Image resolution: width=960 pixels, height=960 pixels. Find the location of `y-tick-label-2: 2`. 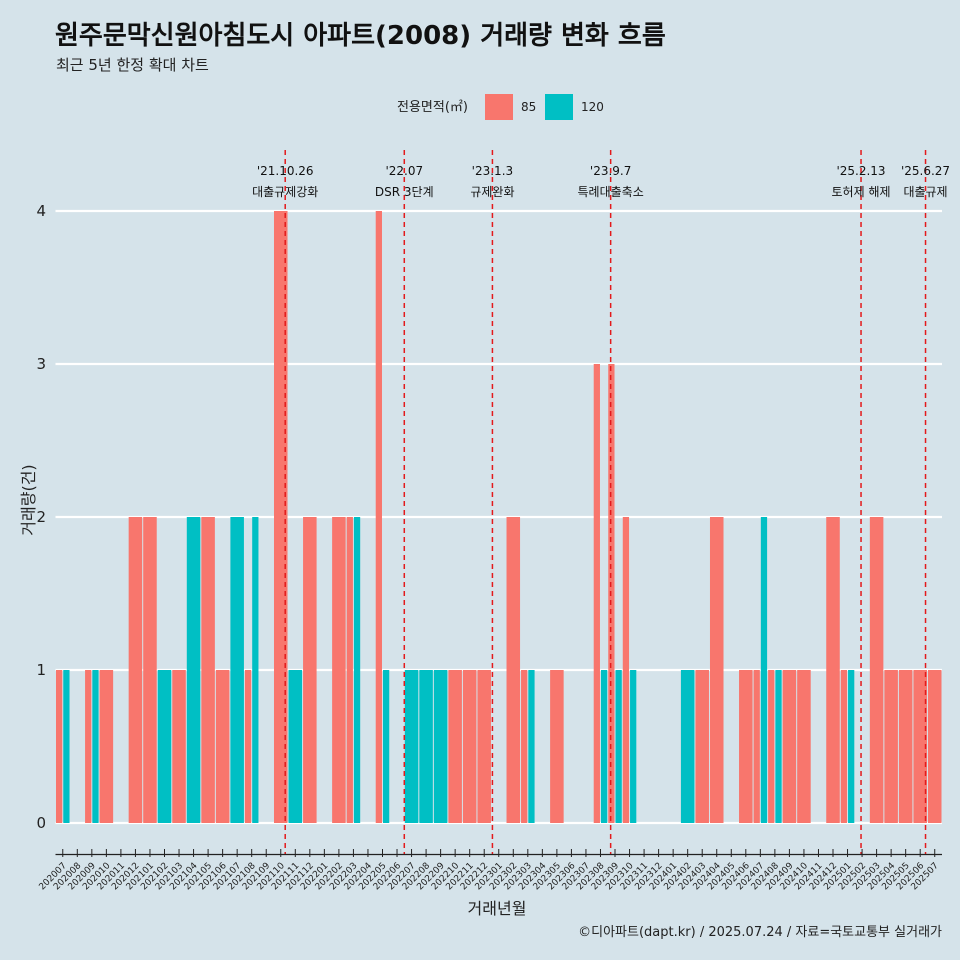

y-tick-label-2: 2 is located at coordinates (41, 517).